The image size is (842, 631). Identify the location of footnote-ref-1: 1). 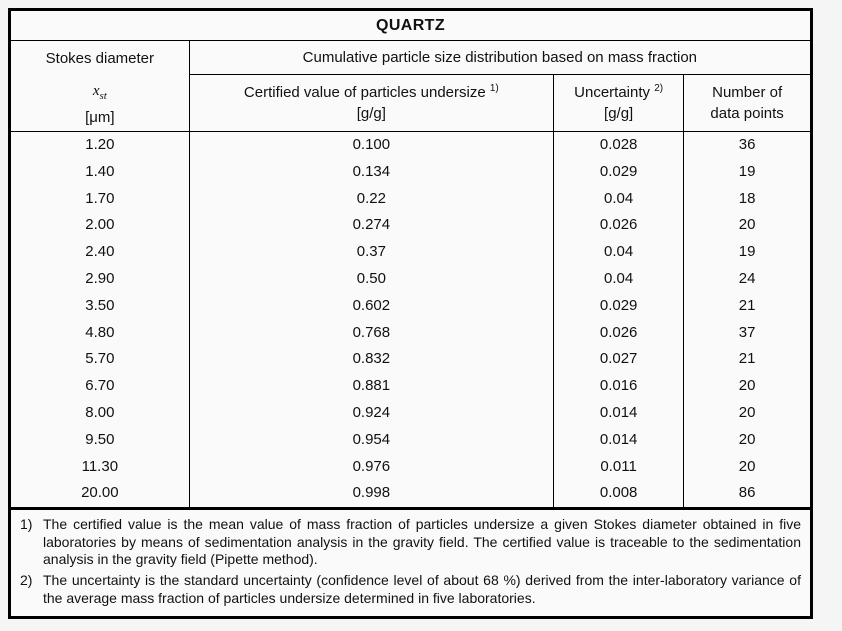
(494, 88).